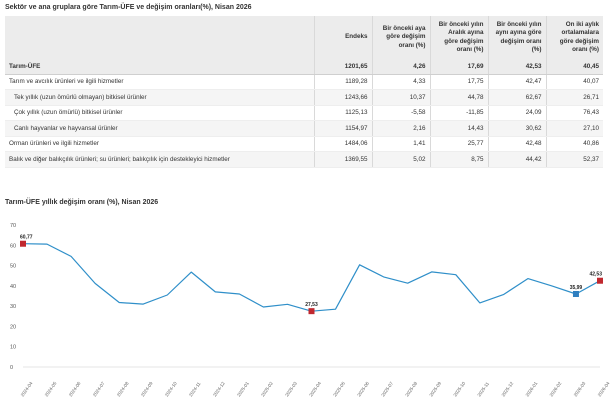 Image resolution: width=613 pixels, height=420 pixels. I want to click on december-change-cell: 14,43, so click(459, 128).